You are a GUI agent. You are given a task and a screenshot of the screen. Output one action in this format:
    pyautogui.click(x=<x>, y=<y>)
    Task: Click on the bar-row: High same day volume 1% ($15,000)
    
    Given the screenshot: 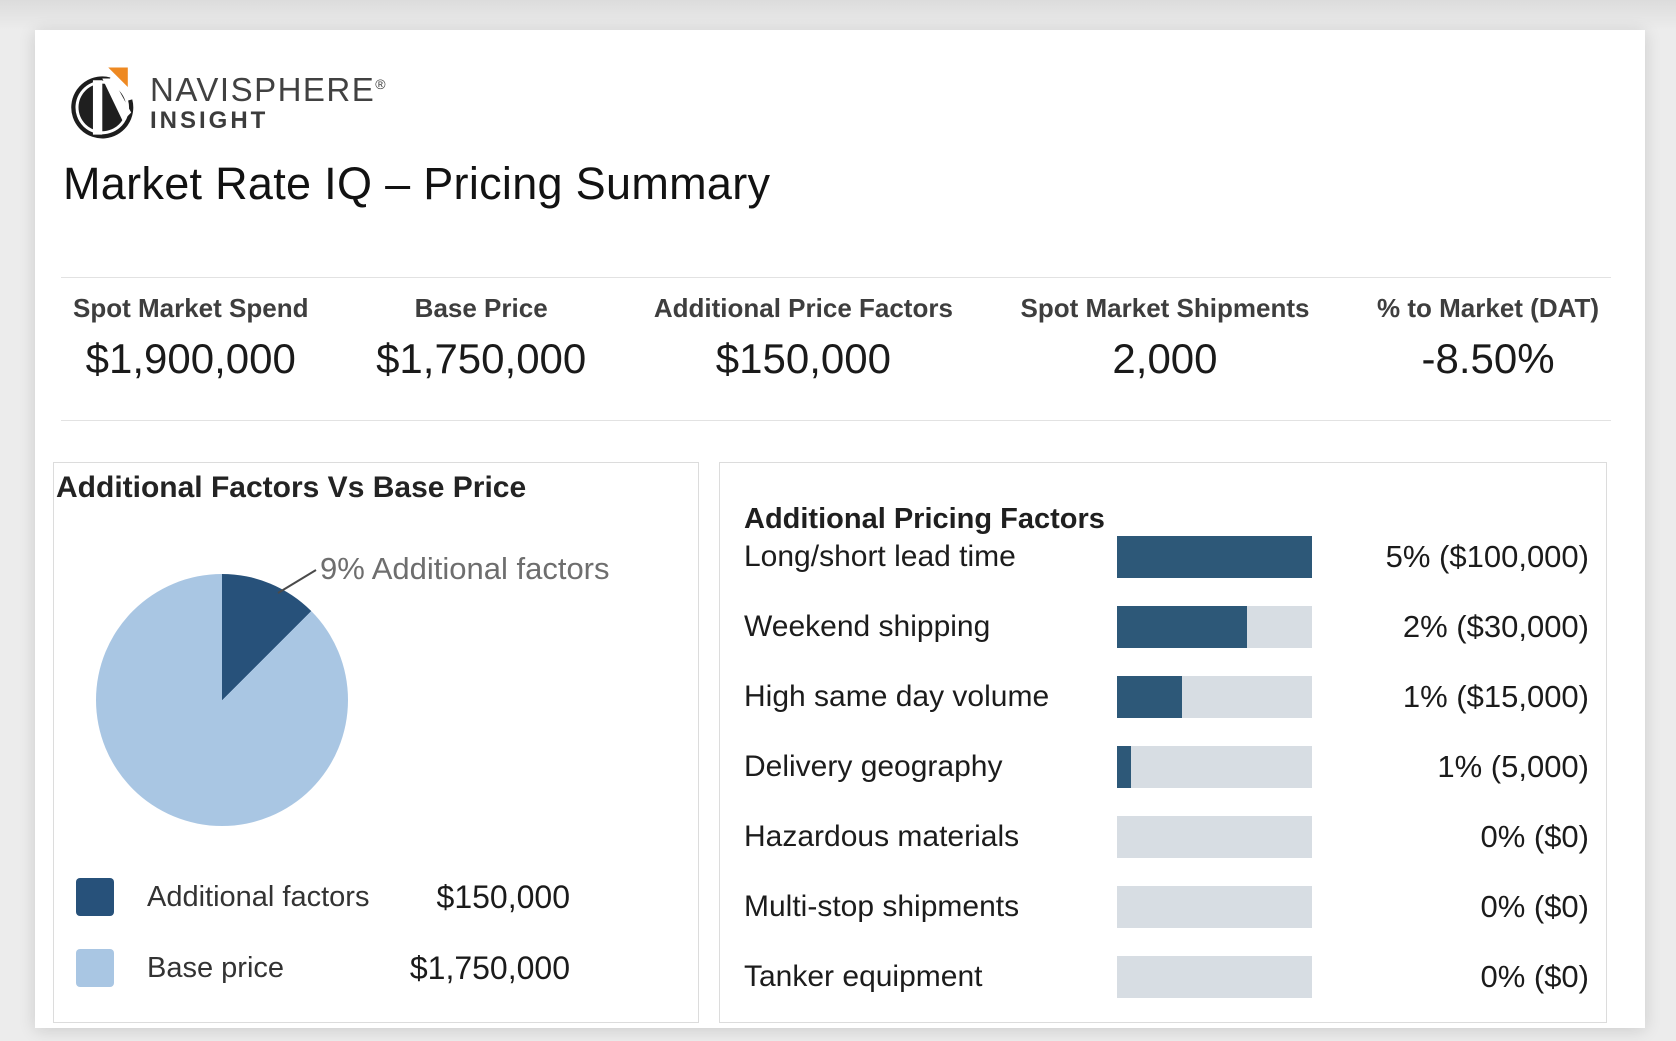 What is the action you would take?
    pyautogui.click(x=1163, y=697)
    